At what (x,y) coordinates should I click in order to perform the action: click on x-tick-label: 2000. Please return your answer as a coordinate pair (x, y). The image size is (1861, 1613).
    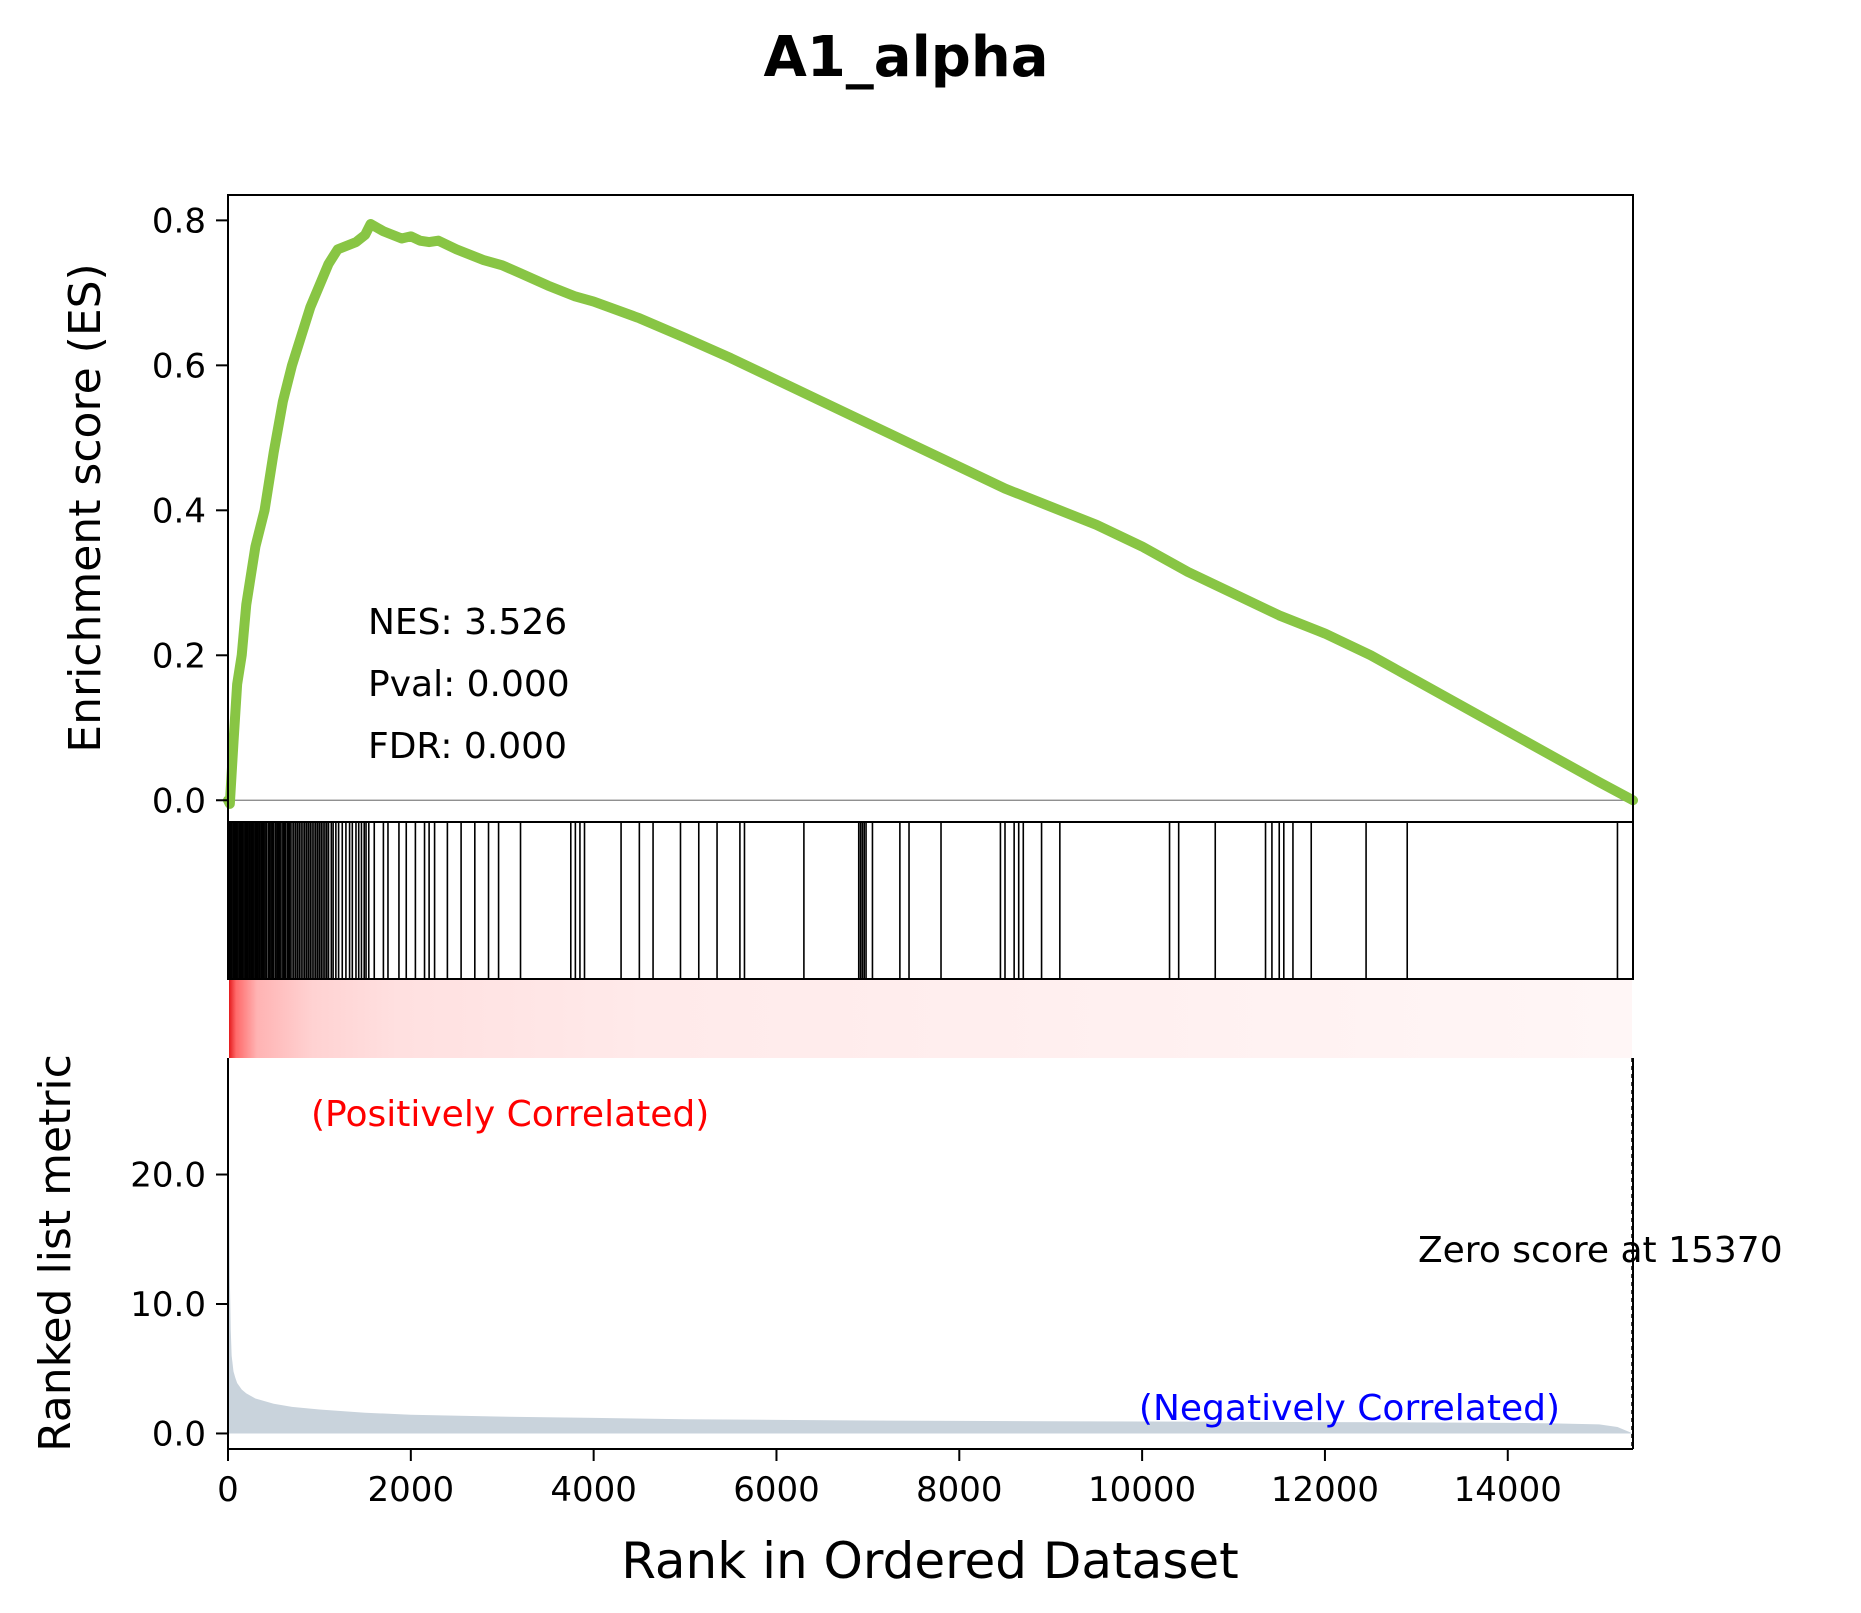
    Looking at the image, I should click on (411, 1490).